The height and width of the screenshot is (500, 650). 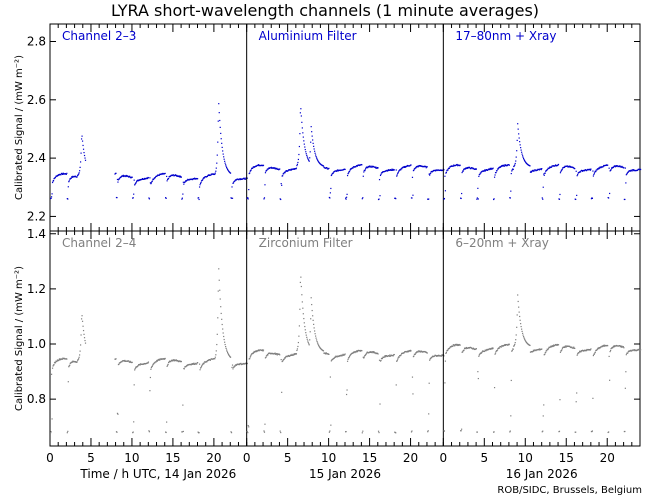 What do you see at coordinates (19, 127) in the screenshot?
I see `y-axis-label: Calibrated Signal / (mW m⁻²)` at bounding box center [19, 127].